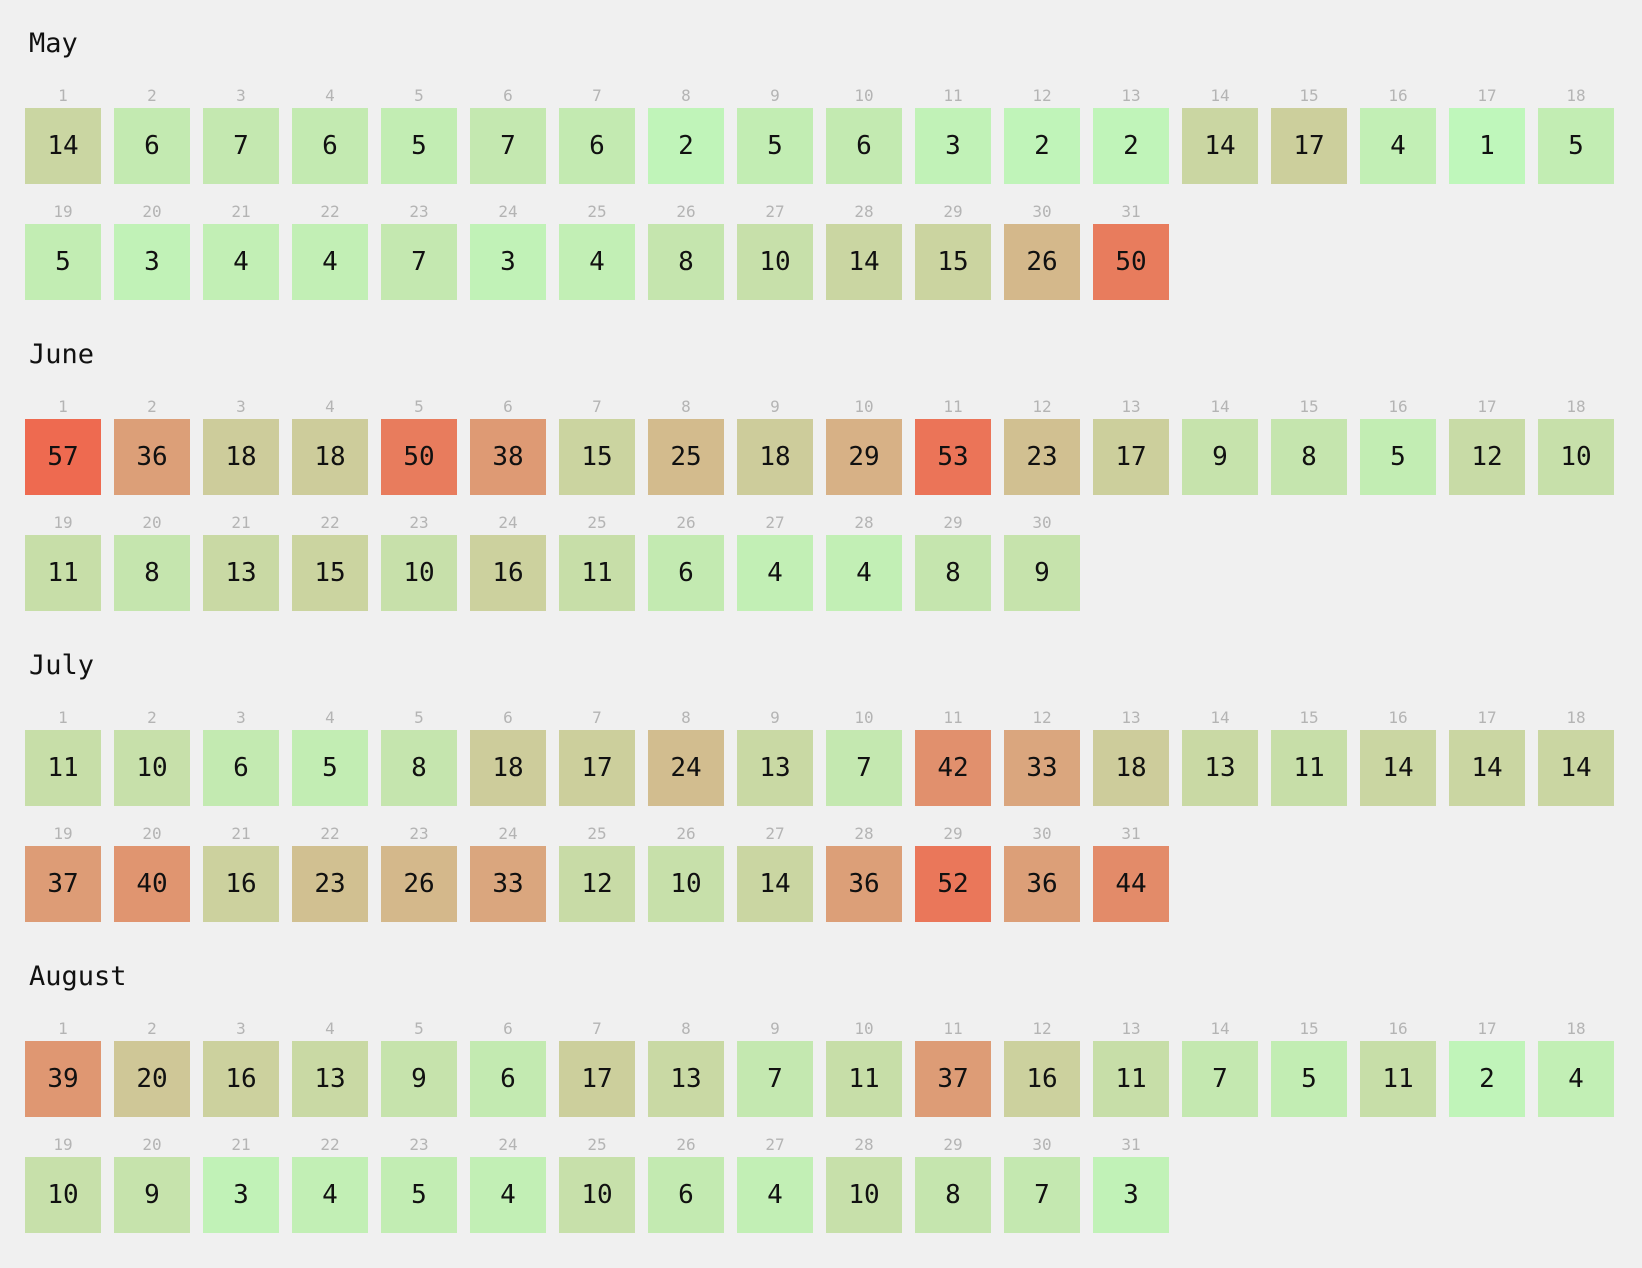  I want to click on heatmap-cell: 18, so click(1131, 768).